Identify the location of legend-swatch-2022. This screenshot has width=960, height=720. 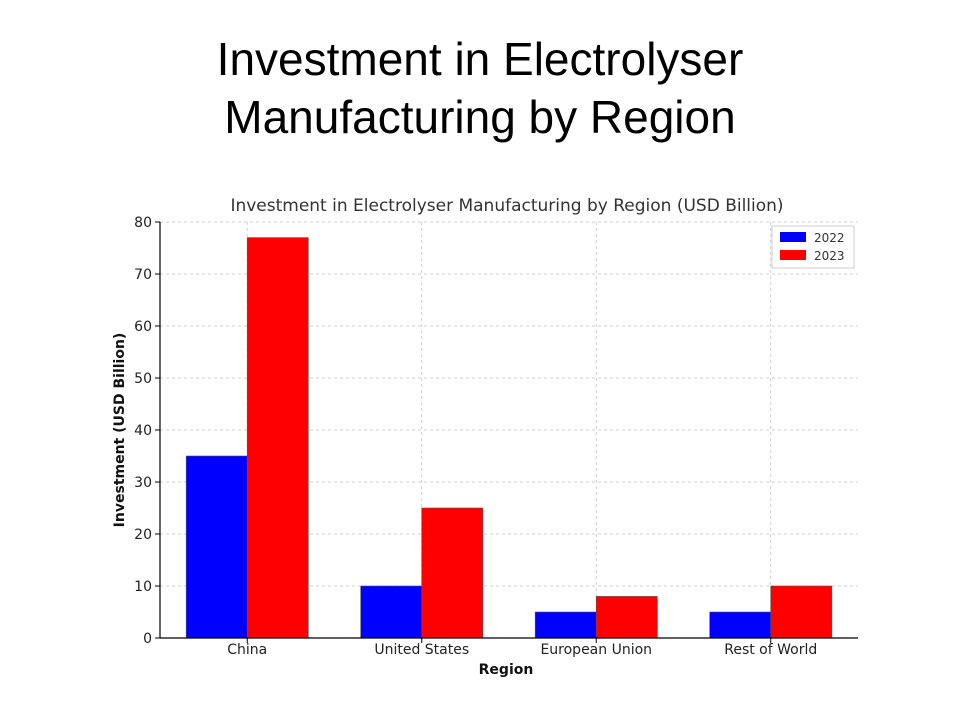
(793, 237).